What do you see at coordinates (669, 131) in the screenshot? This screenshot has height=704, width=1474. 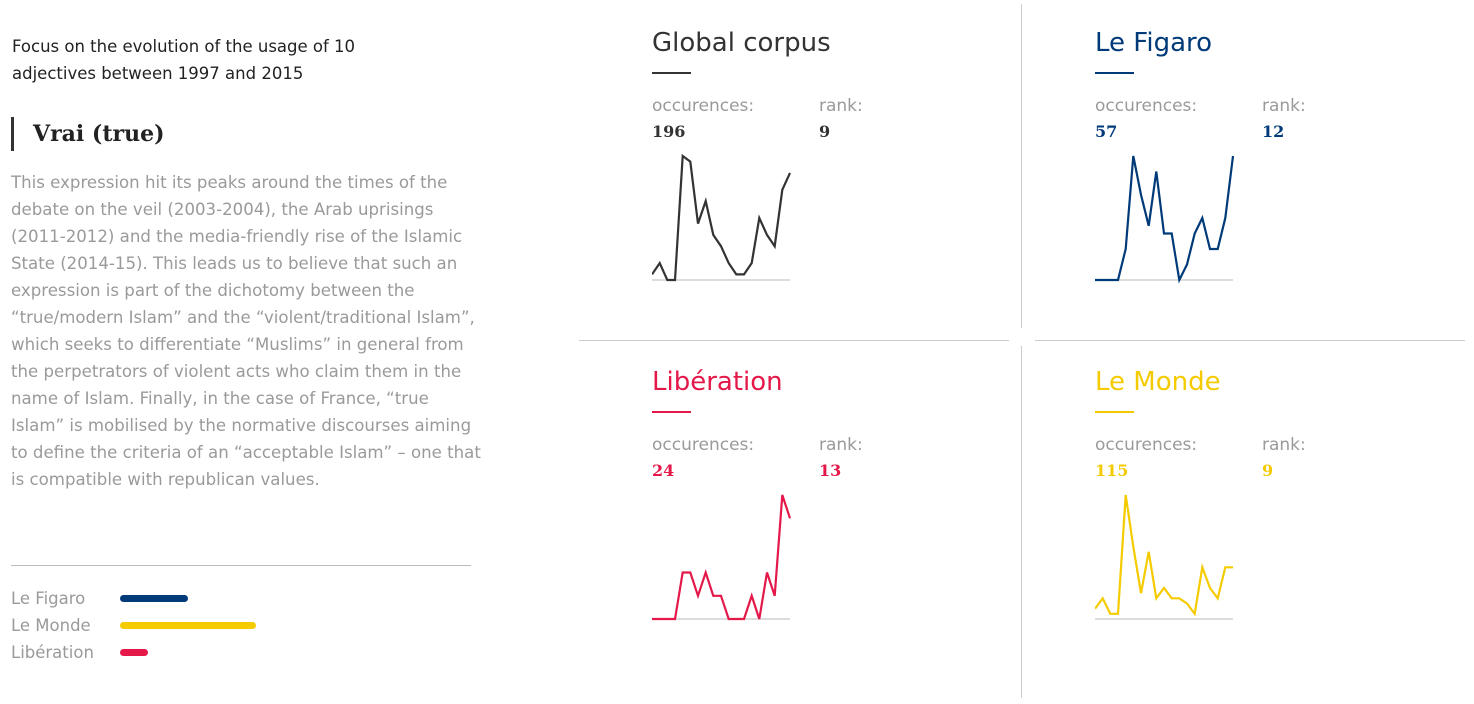 I see `occurrences-value: 196` at bounding box center [669, 131].